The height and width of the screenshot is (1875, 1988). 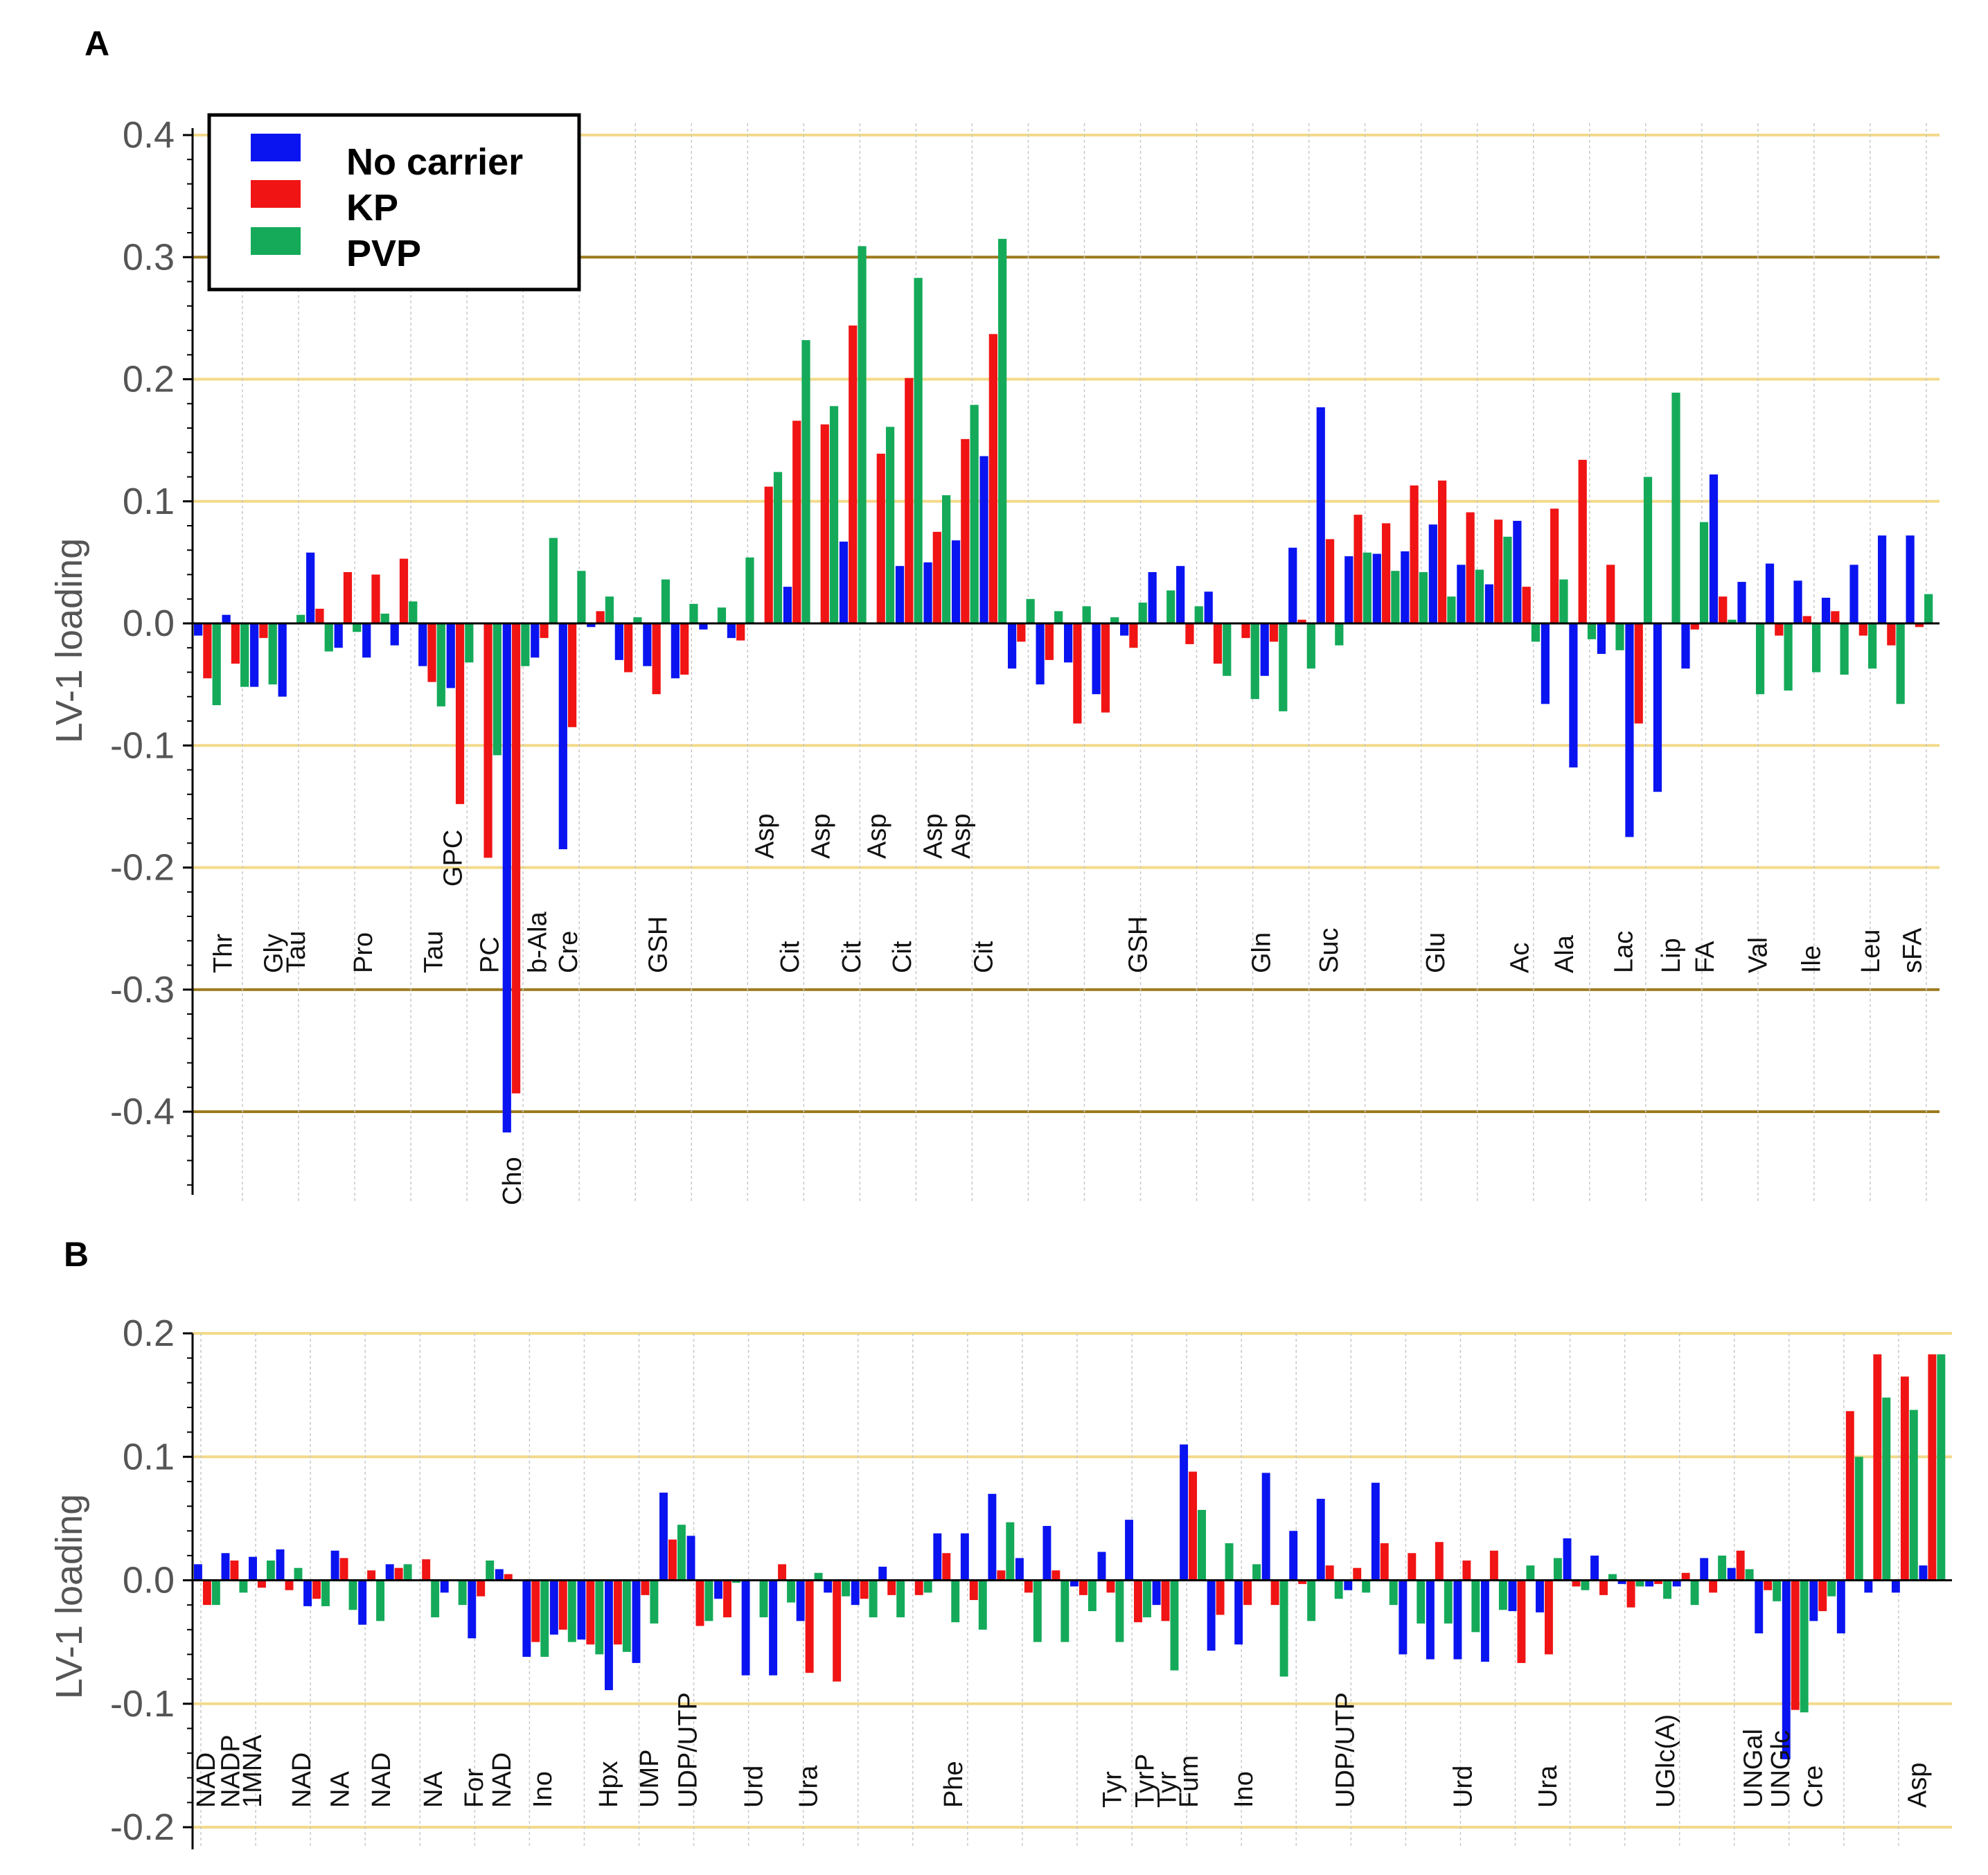 What do you see at coordinates (1705, 957) in the screenshot?
I see `category-label: FA` at bounding box center [1705, 957].